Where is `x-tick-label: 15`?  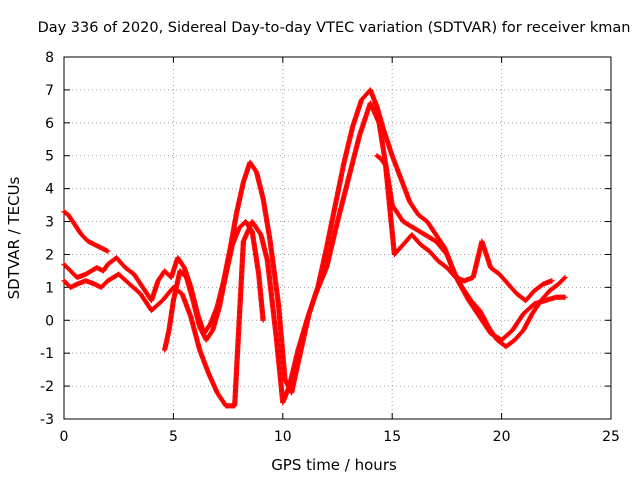 x-tick-label: 15 is located at coordinates (392, 437).